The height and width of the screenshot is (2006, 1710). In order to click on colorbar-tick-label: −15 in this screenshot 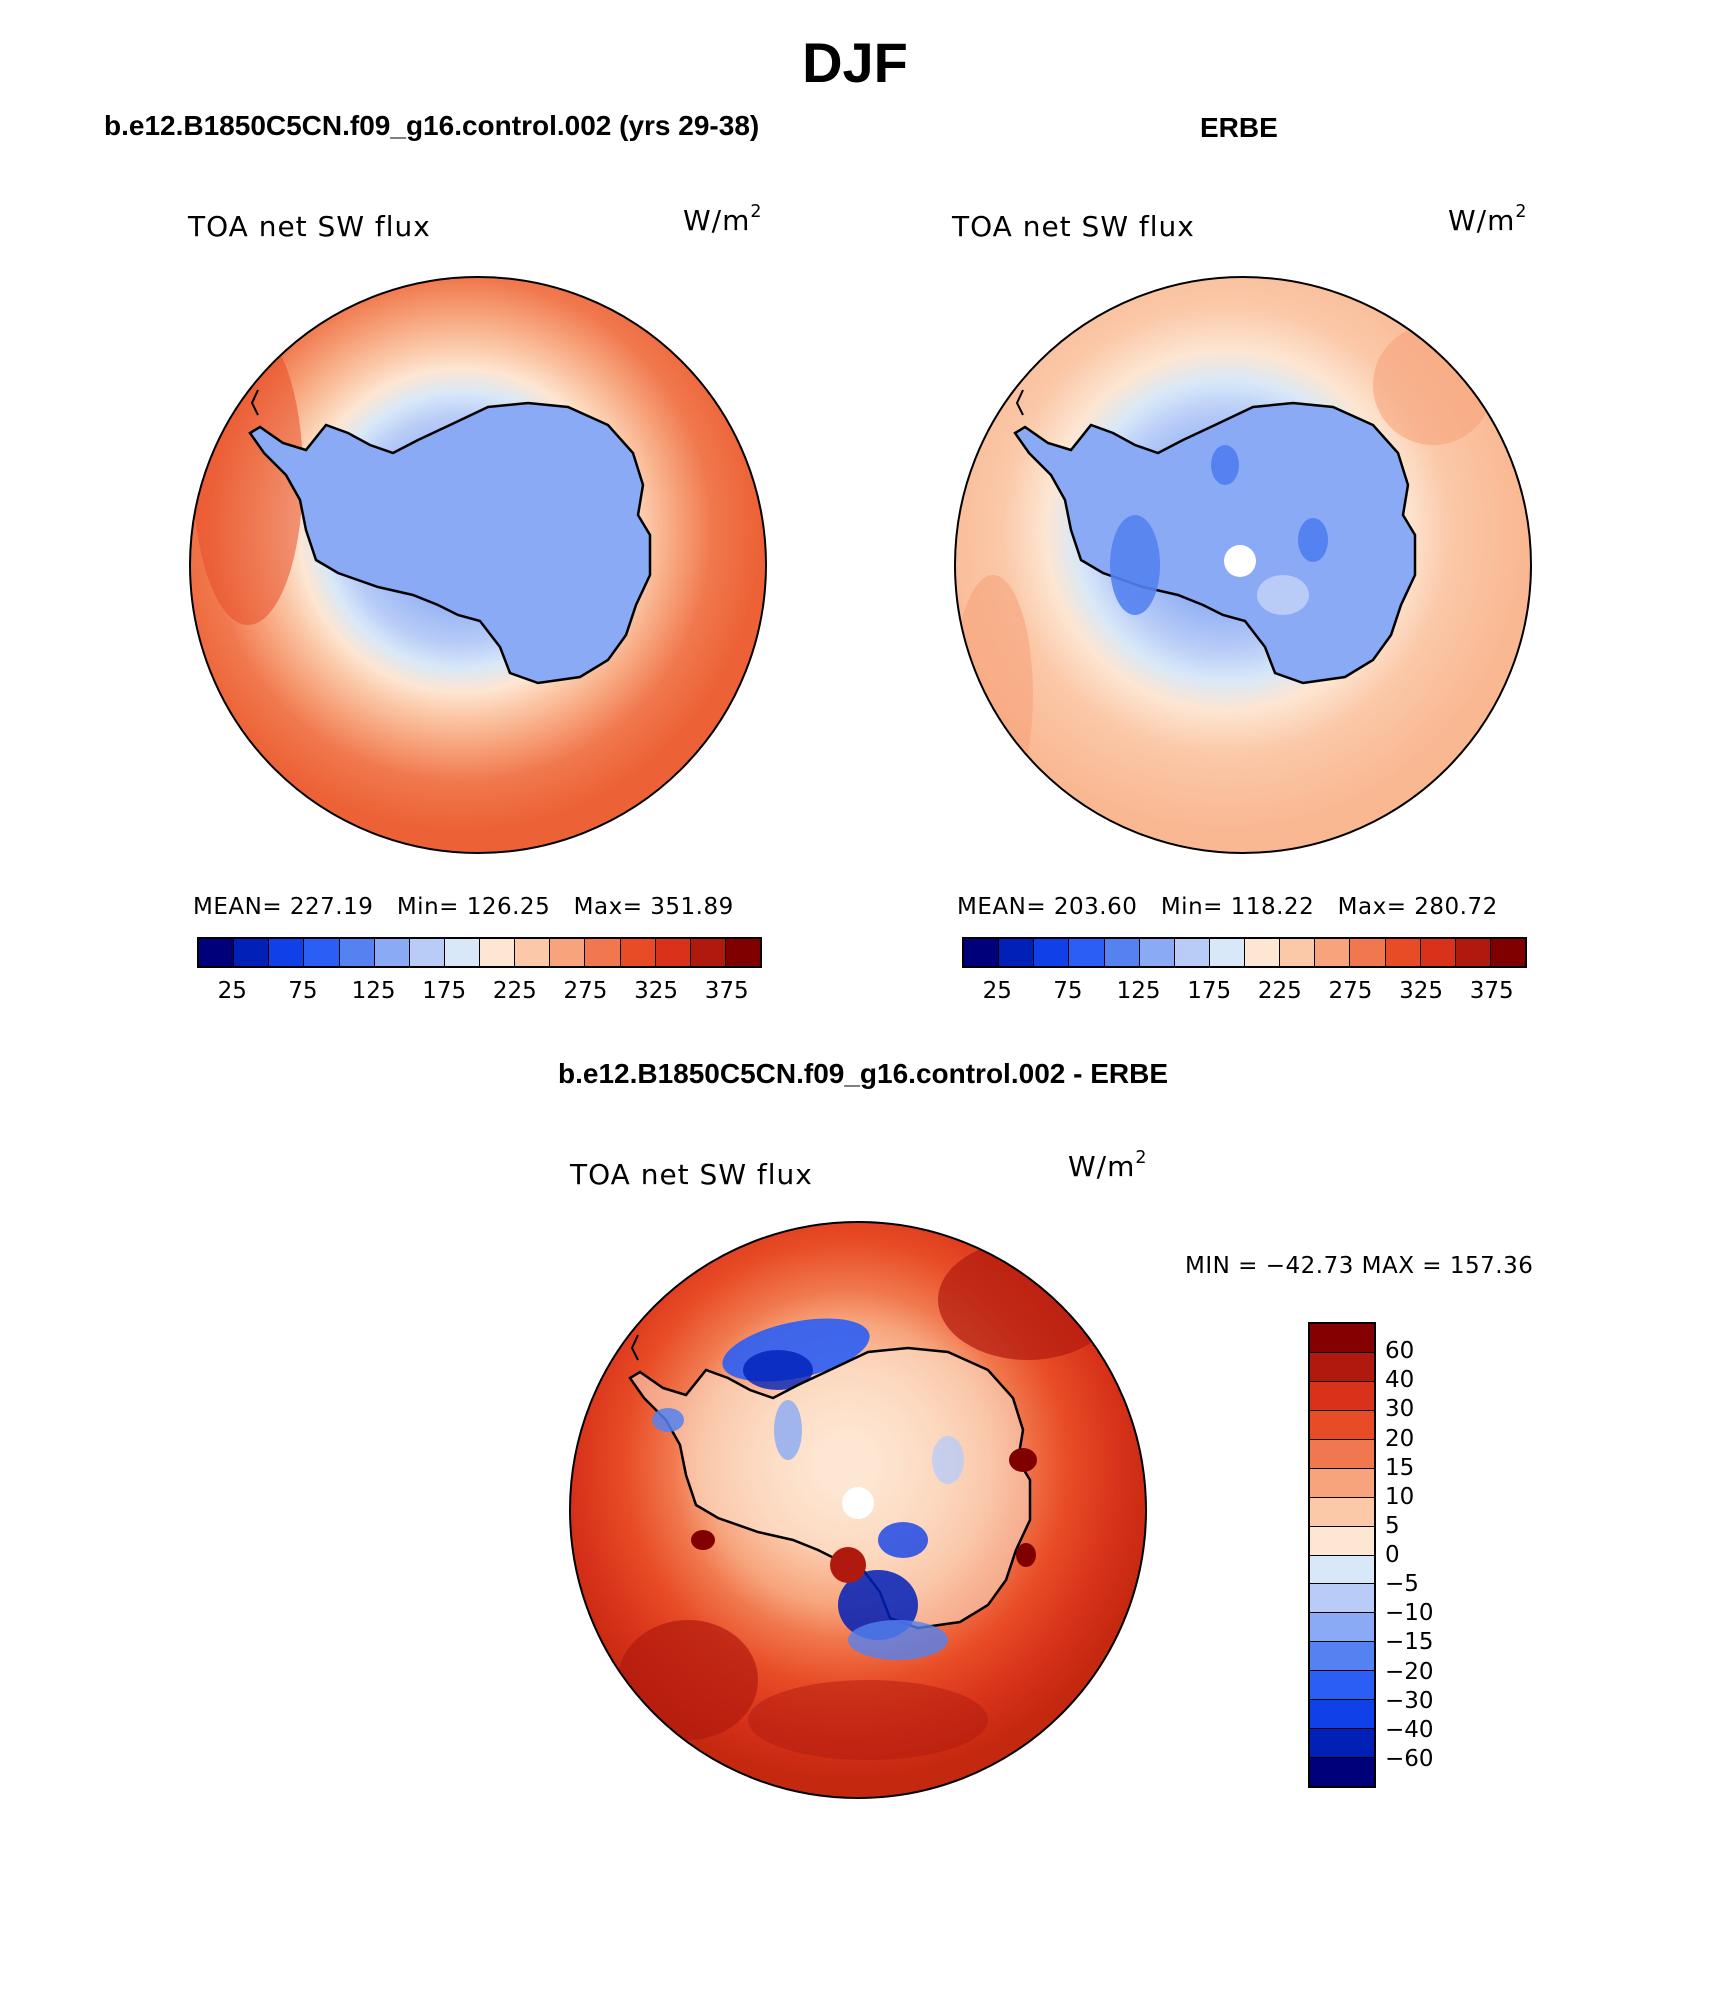, I will do `click(1409, 1642)`.